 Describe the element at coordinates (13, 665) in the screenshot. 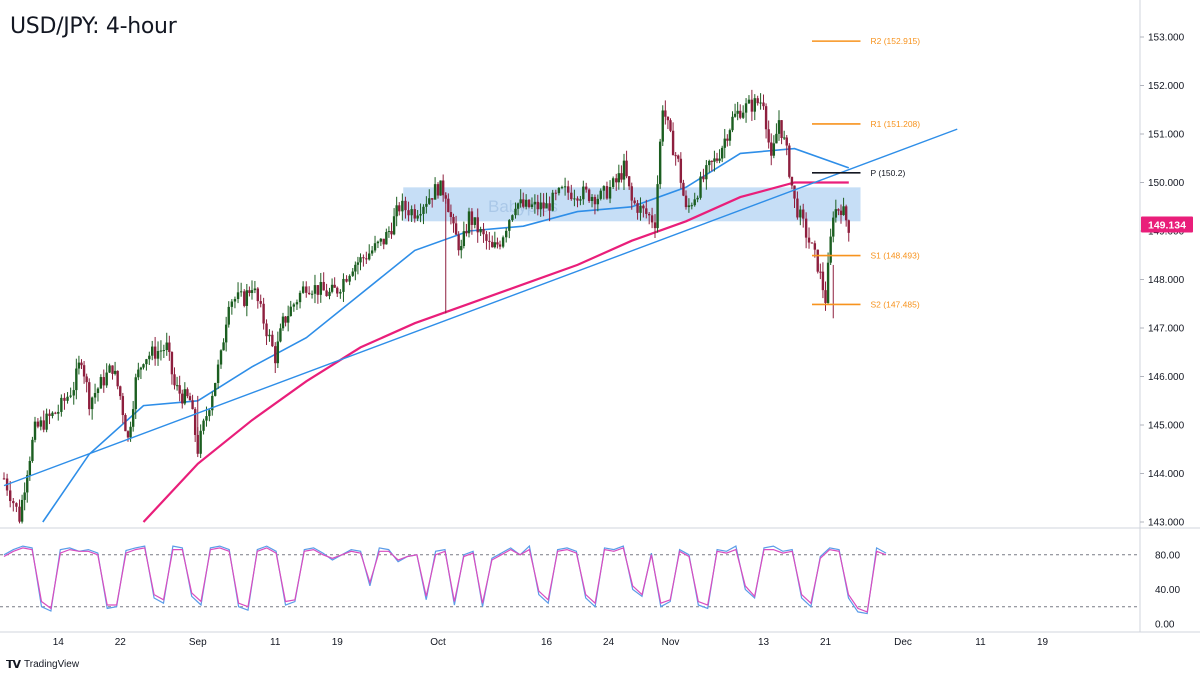

I see `tradingview-logo-icon: 𝗧𝗩` at that location.